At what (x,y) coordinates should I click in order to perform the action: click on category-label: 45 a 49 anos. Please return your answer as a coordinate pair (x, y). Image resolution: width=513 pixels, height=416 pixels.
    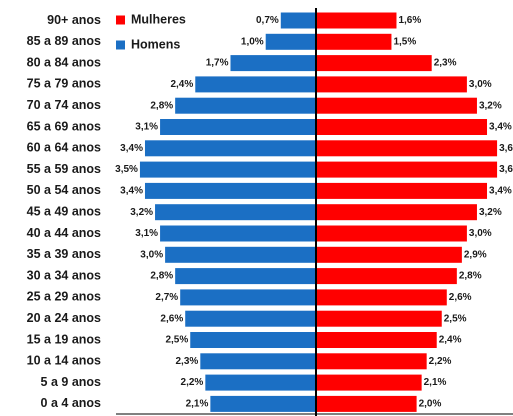
    Looking at the image, I should click on (64, 211).